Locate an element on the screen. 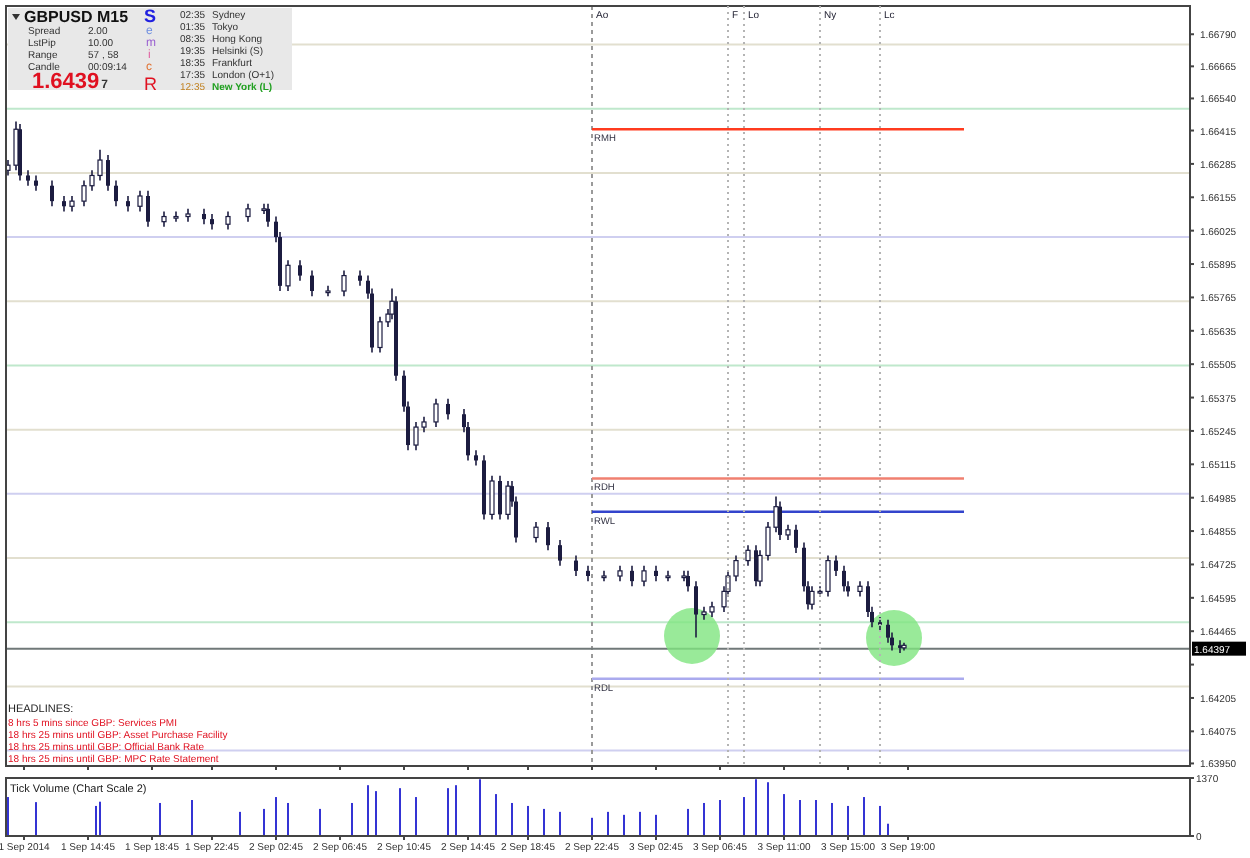 Image resolution: width=1250 pixels, height=858 pixels. annotation: S is located at coordinates (150, 16).